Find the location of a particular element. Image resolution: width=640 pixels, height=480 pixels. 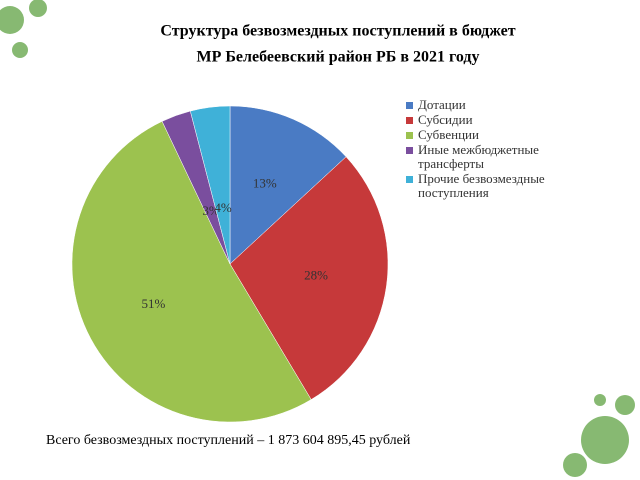

legend-item: Дотации is located at coordinates (496, 105).